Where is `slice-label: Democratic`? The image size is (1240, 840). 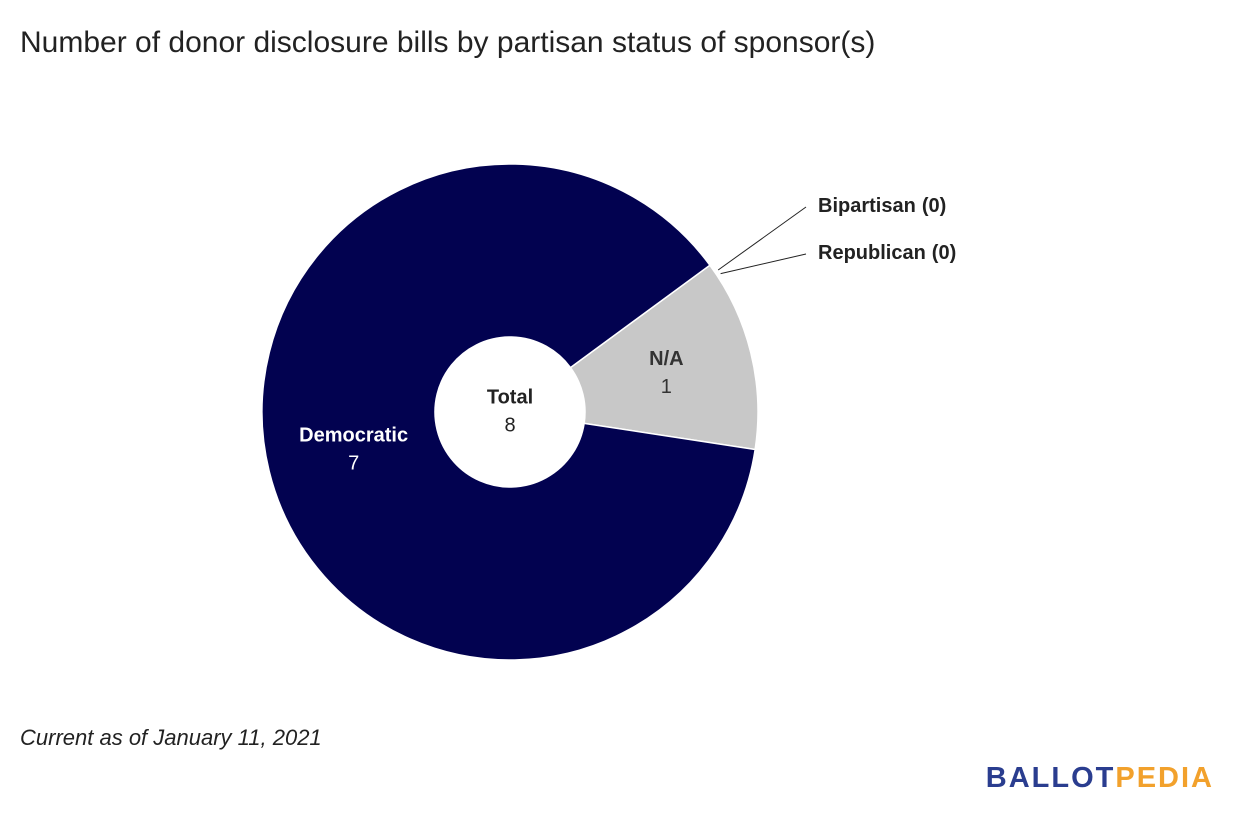
slice-label: Democratic is located at coordinates (353, 436).